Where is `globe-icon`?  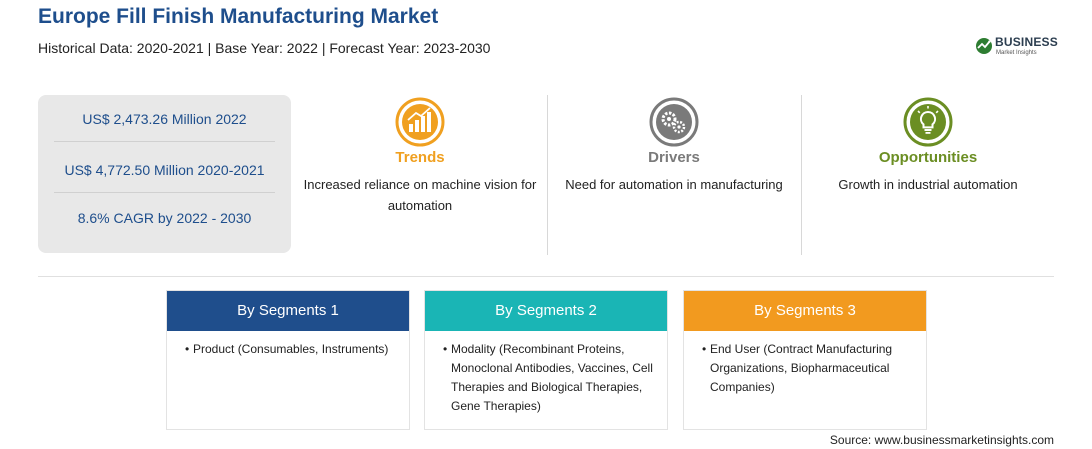 globe-icon is located at coordinates (984, 46).